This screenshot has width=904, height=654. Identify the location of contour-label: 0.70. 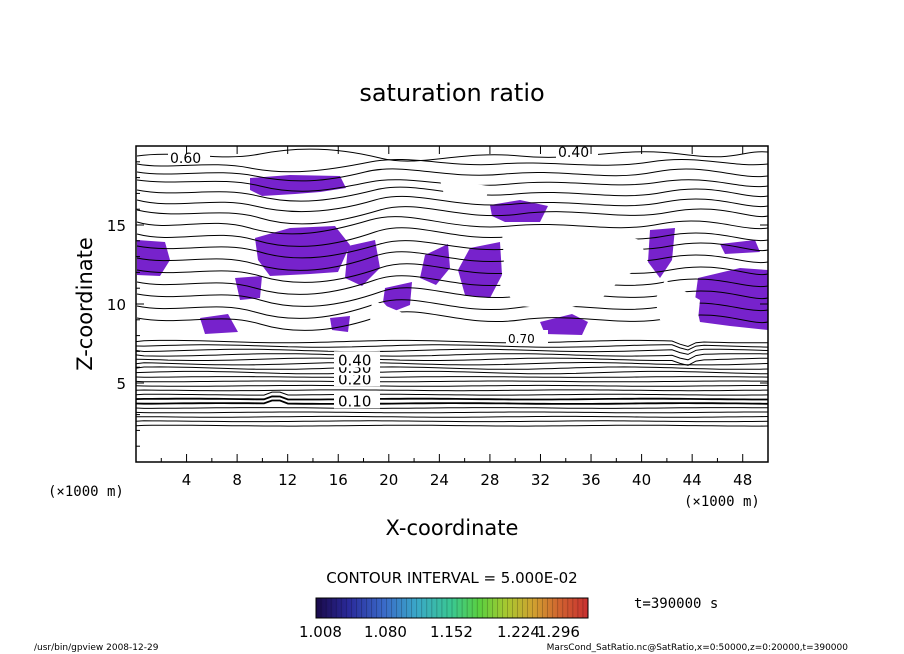
(521, 339).